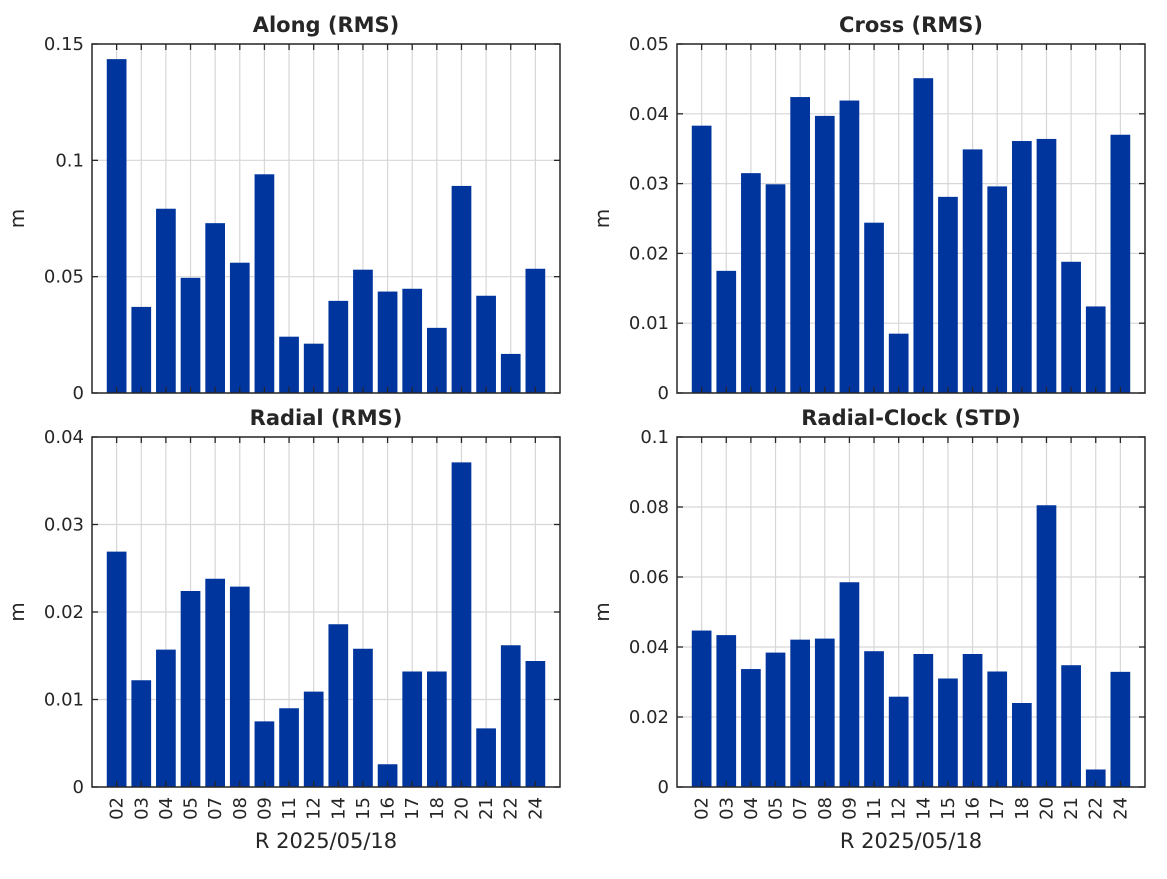 Image resolution: width=1167 pixels, height=879 pixels. What do you see at coordinates (1046, 808) in the screenshot?
I see `x-tick-label: 20` at bounding box center [1046, 808].